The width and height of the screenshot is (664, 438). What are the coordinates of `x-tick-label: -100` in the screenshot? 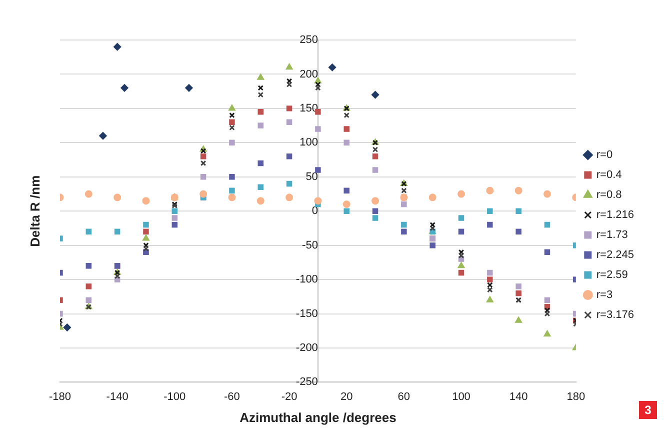 It's located at (175, 396).